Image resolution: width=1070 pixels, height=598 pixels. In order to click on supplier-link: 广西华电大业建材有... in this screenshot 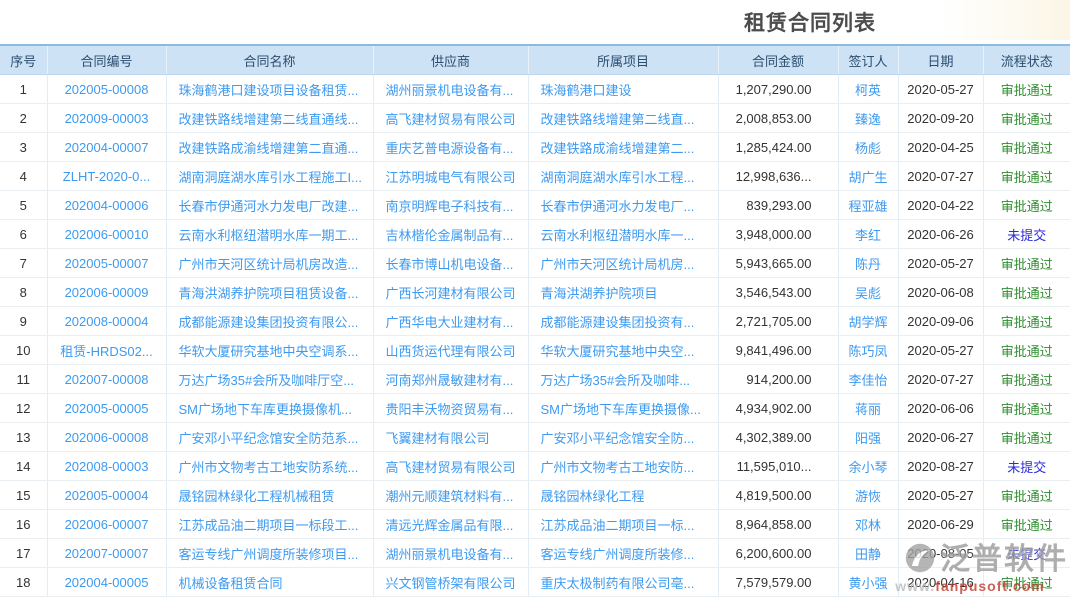, I will do `click(449, 322)`.